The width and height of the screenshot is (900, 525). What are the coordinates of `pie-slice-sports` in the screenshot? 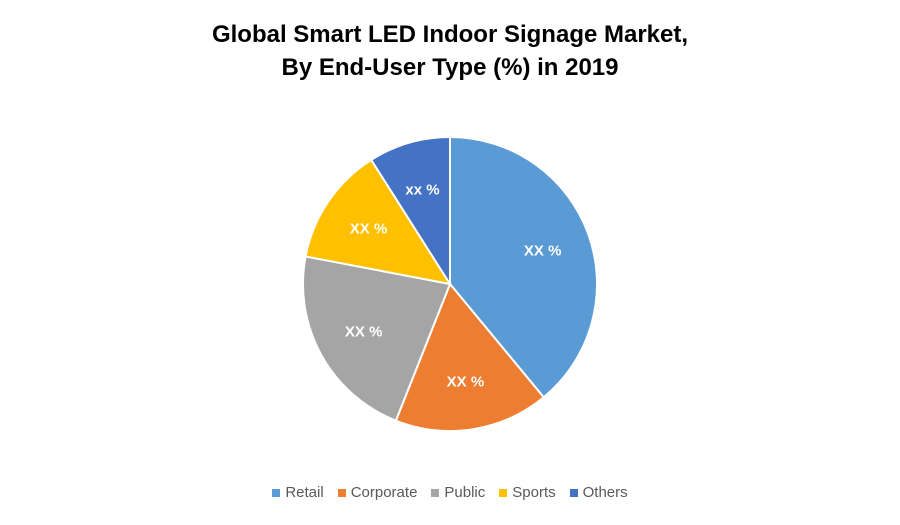 It's located at (378, 222).